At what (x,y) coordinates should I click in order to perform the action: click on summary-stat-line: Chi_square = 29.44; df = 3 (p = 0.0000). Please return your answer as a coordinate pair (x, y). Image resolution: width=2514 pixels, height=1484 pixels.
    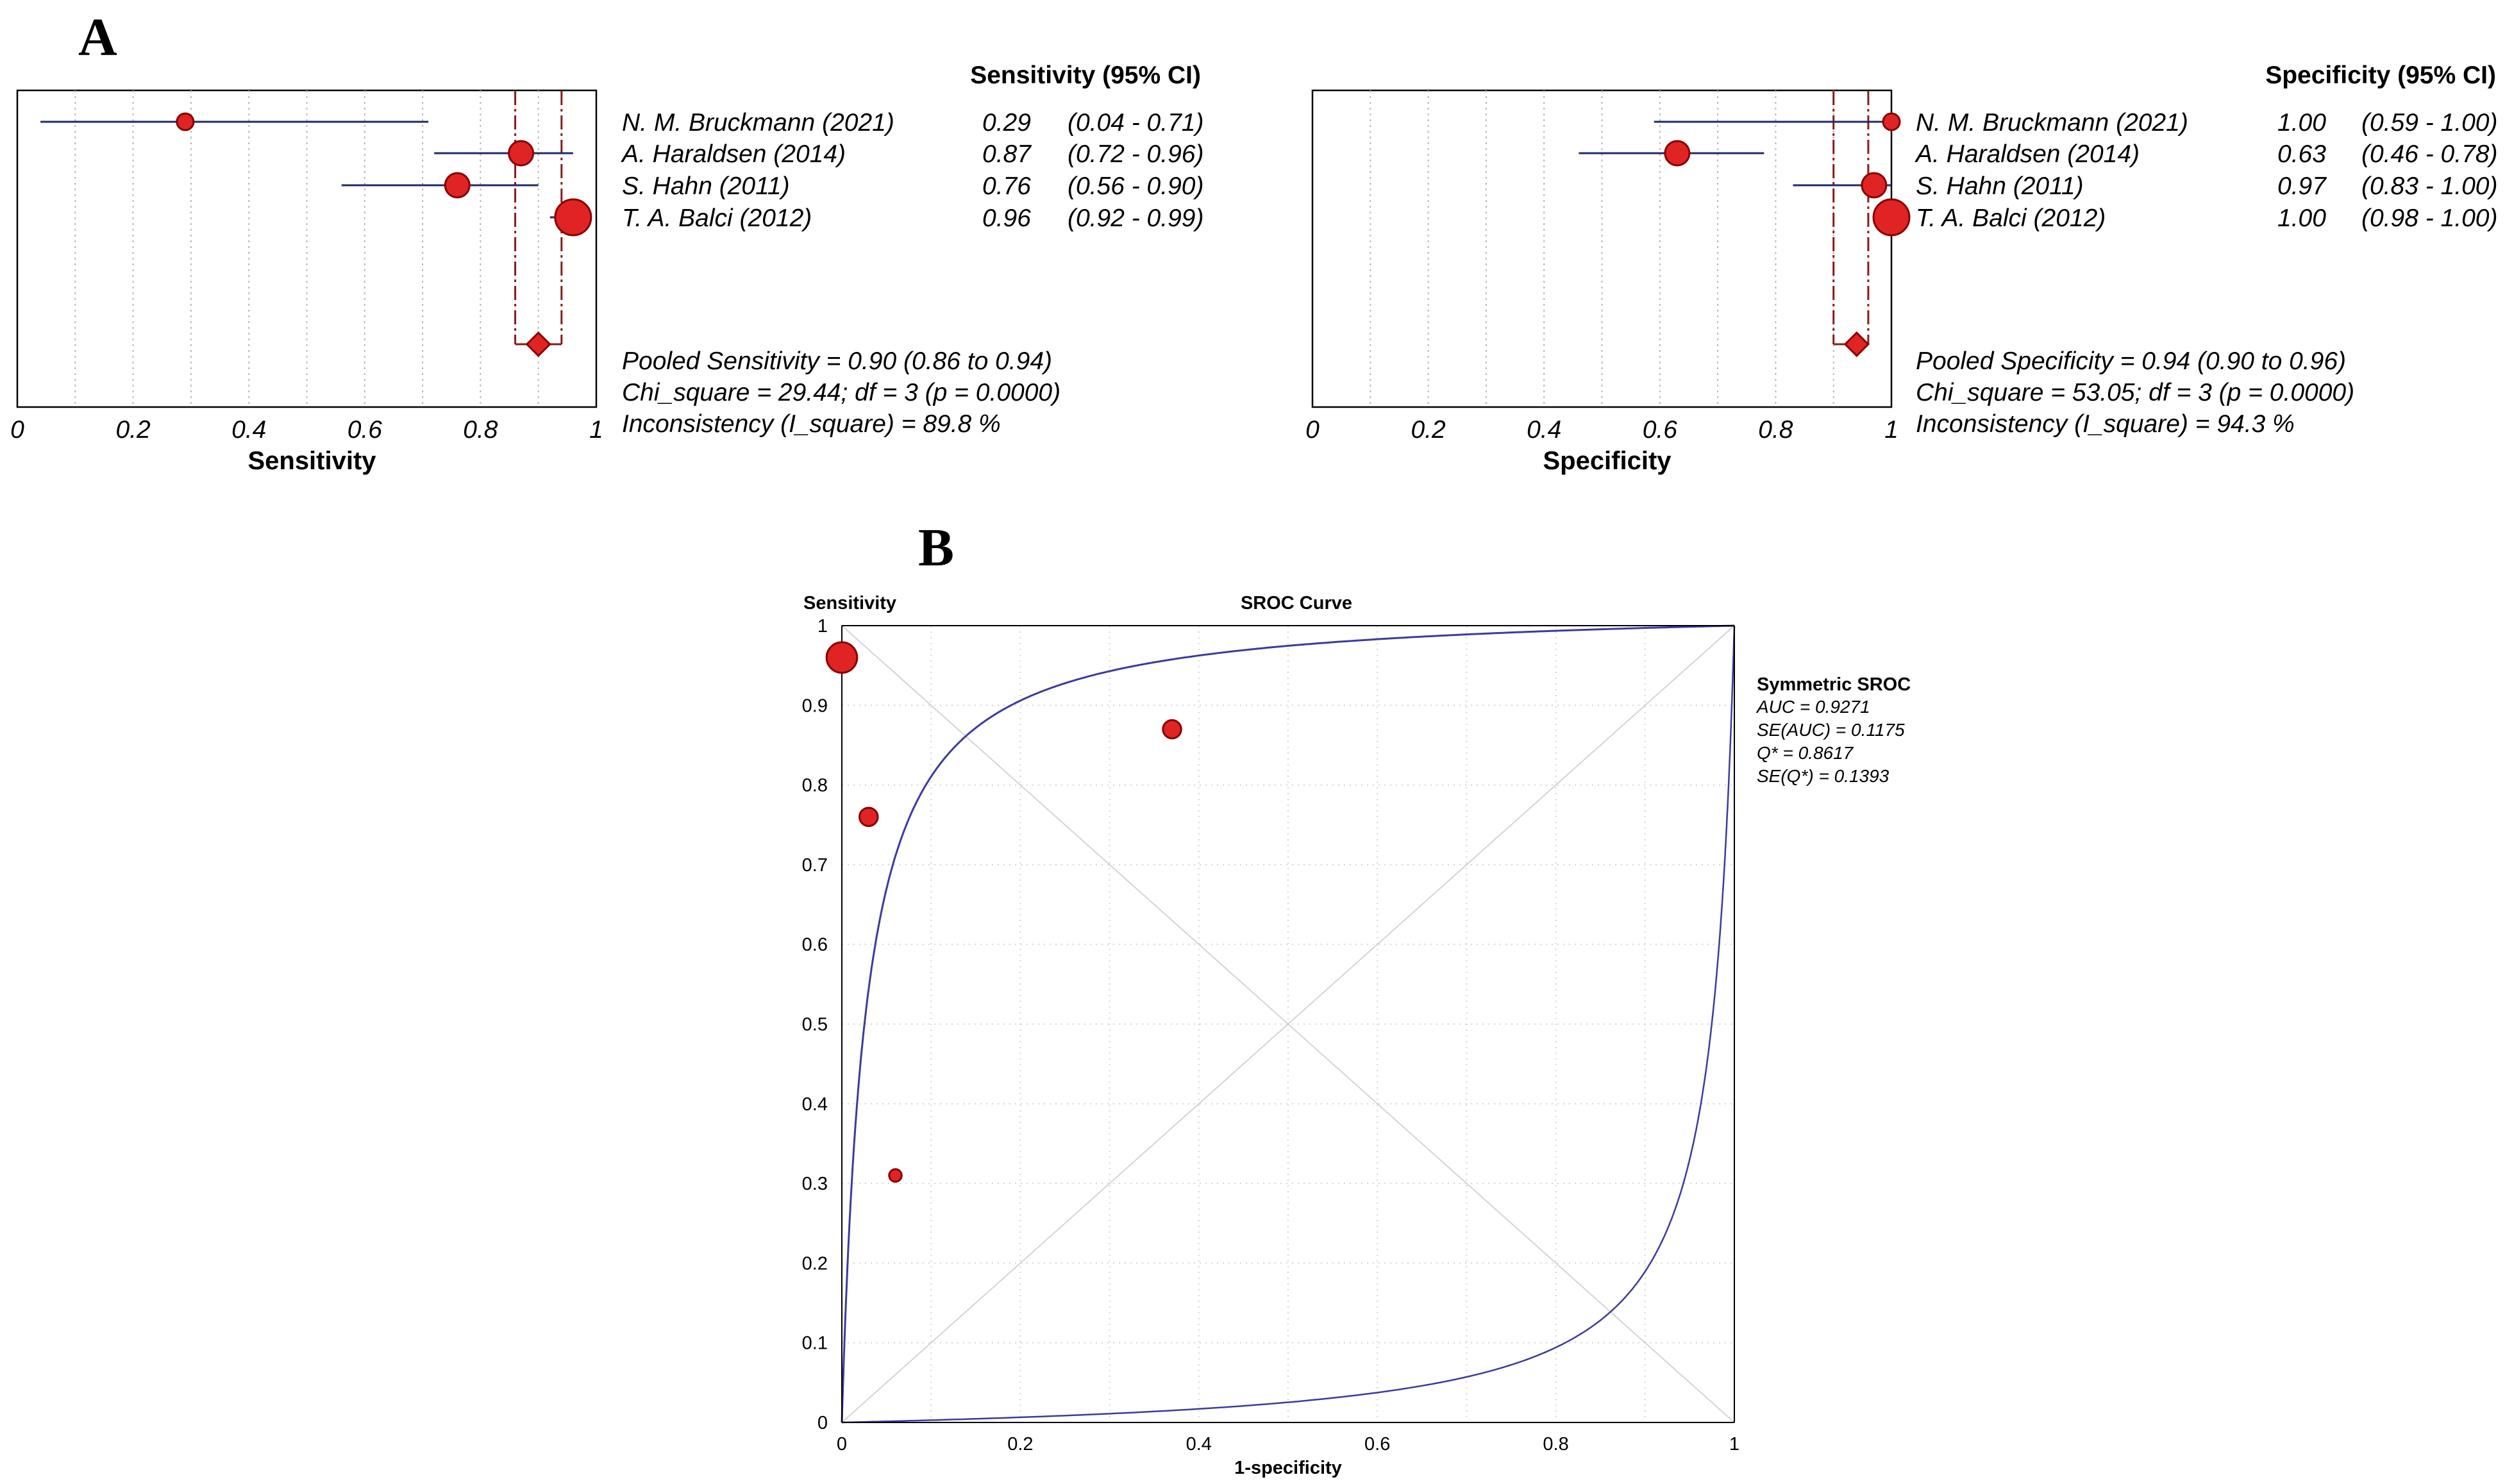
    Looking at the image, I should click on (841, 392).